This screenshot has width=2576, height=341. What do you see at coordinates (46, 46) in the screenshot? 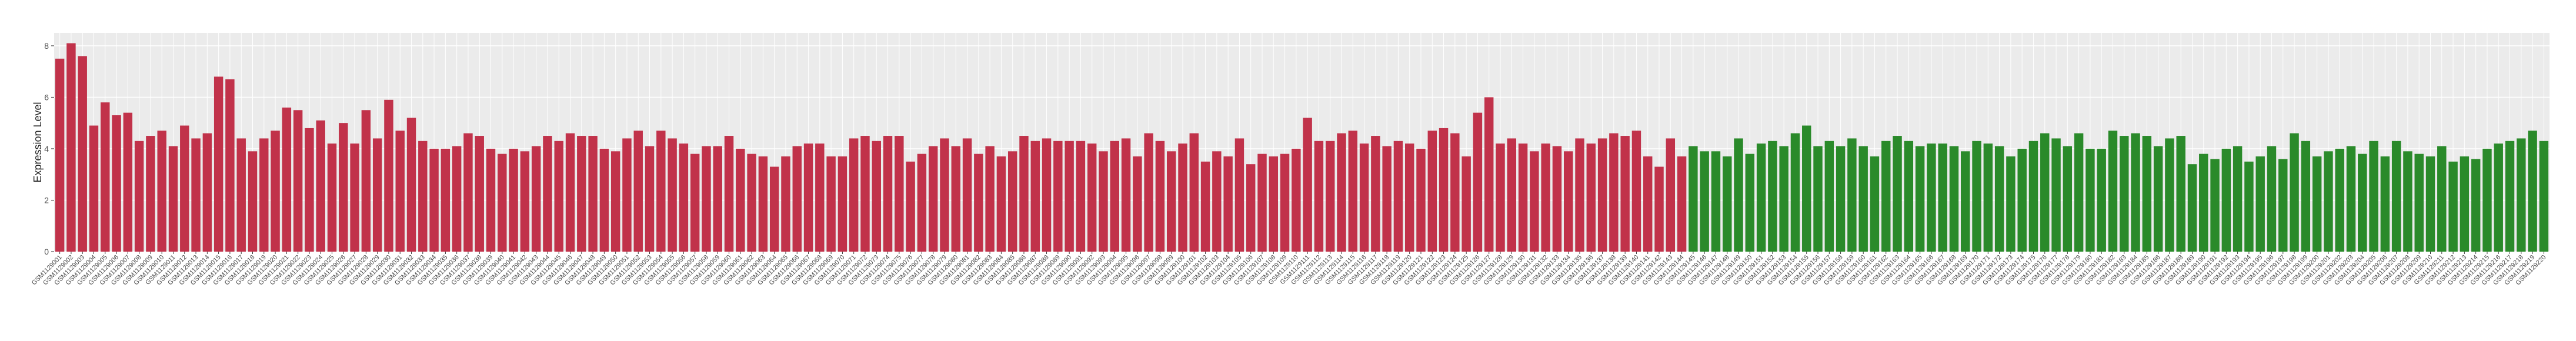
I see `y-tick-label: 8` at bounding box center [46, 46].